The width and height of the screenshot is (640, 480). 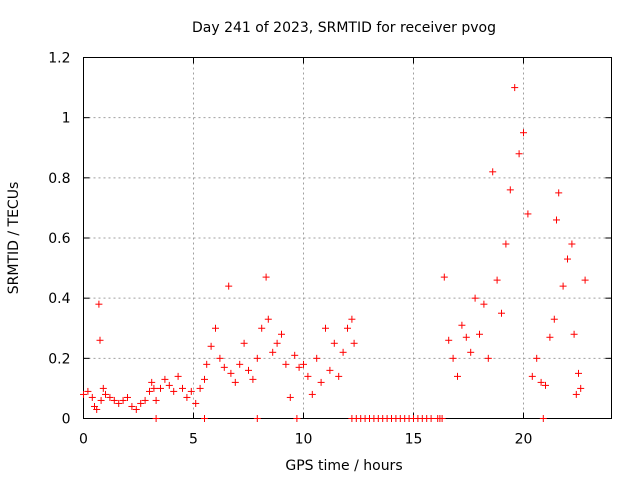 What do you see at coordinates (59, 59) in the screenshot?
I see `y-tick-label: 1.2` at bounding box center [59, 59].